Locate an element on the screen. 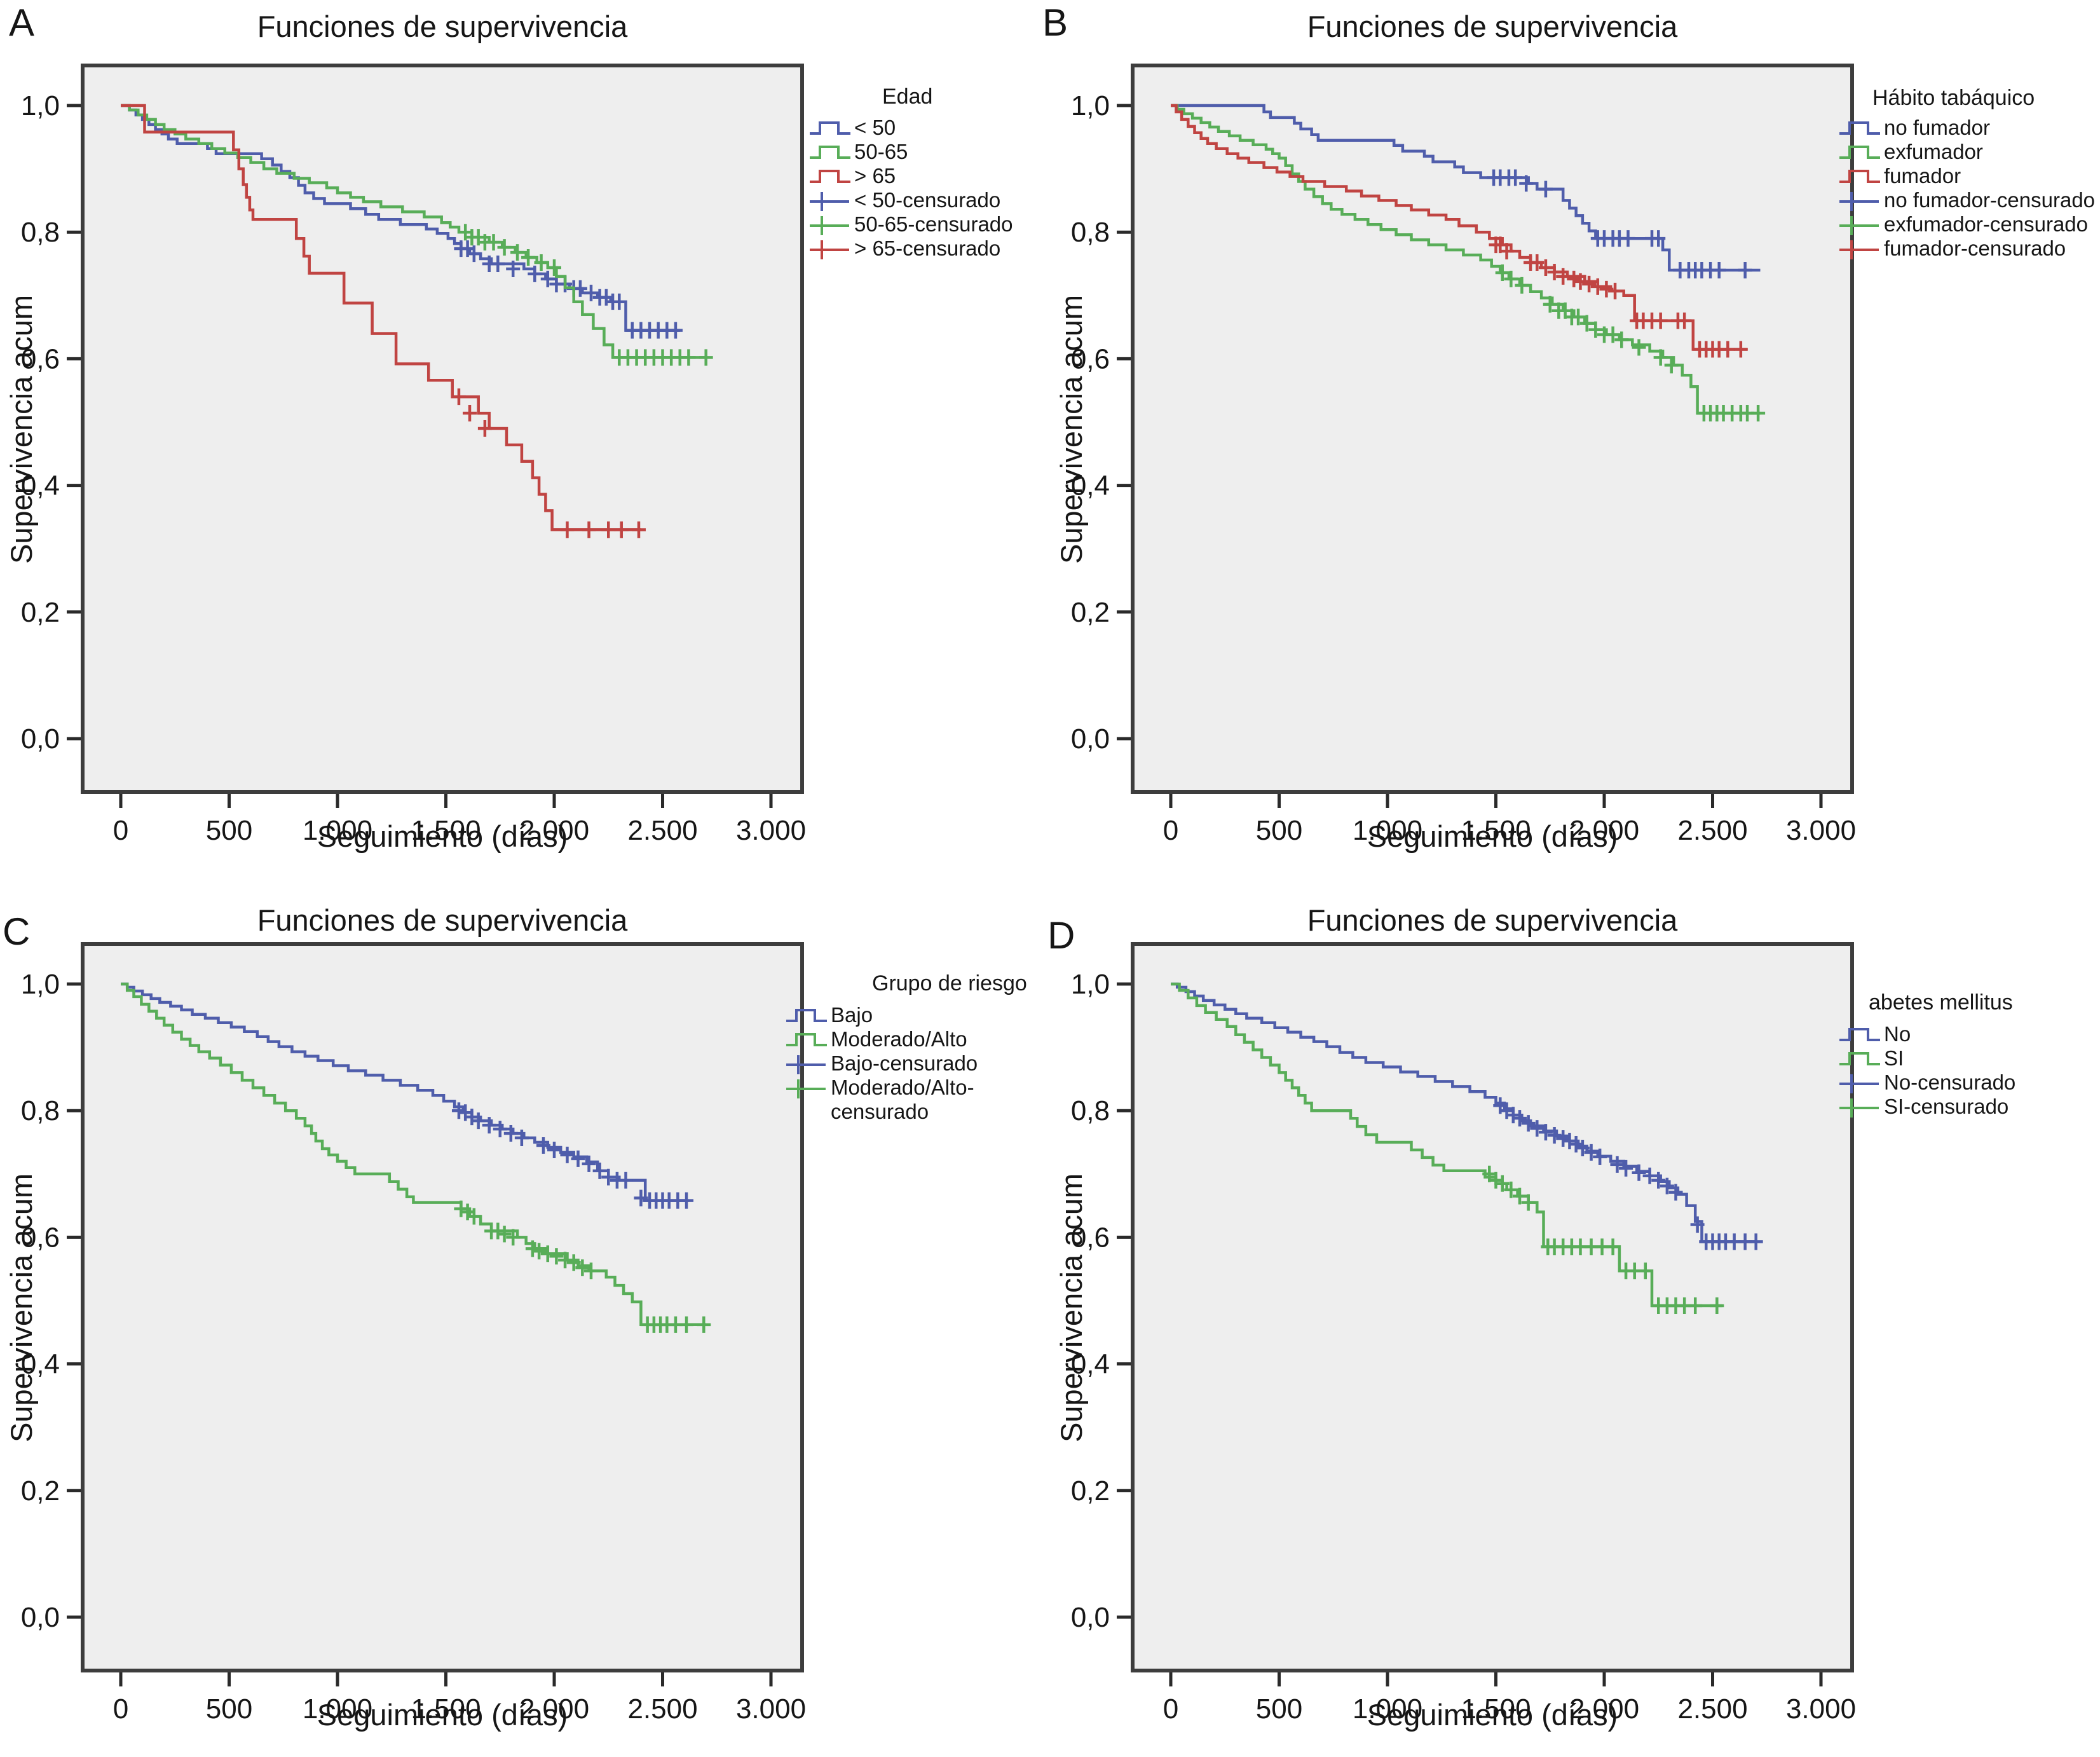 The height and width of the screenshot is (1757, 2100). y-axis-label: Supervivencia acum is located at coordinates (1071, 429).